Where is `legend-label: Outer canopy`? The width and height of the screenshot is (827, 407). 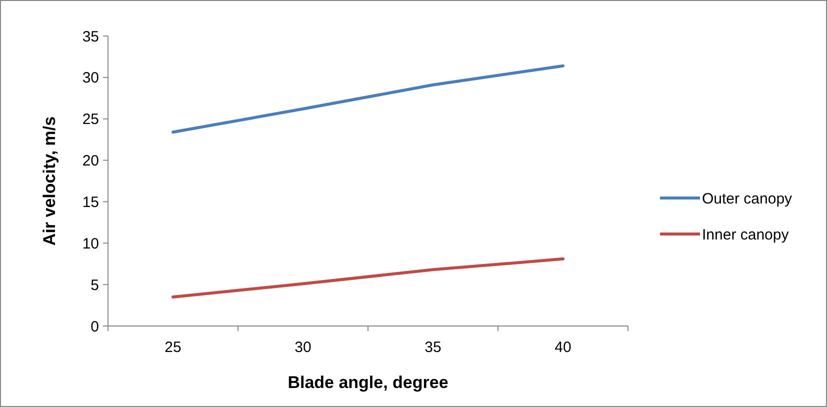
legend-label: Outer canopy is located at coordinates (747, 199).